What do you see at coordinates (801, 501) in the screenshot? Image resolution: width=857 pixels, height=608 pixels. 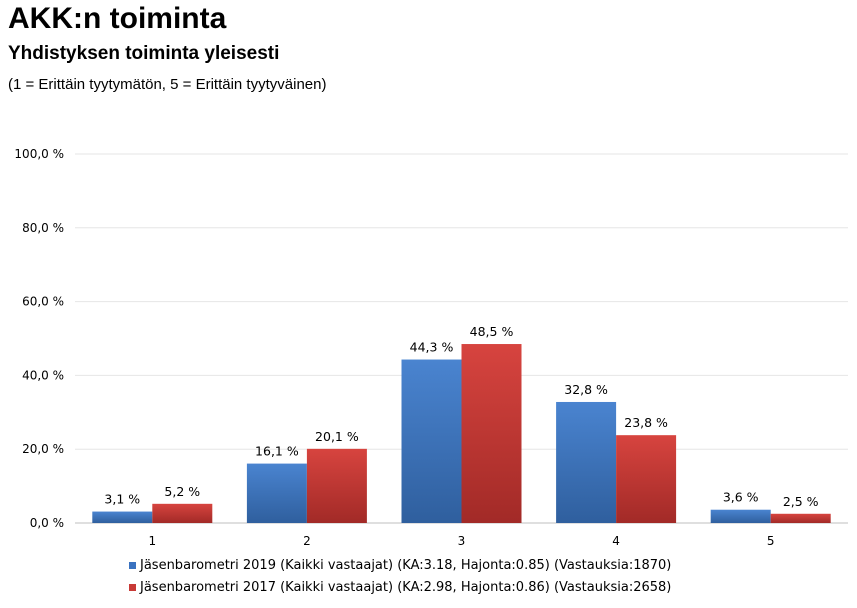 I see `data-label: 2,5 %` at bounding box center [801, 501].